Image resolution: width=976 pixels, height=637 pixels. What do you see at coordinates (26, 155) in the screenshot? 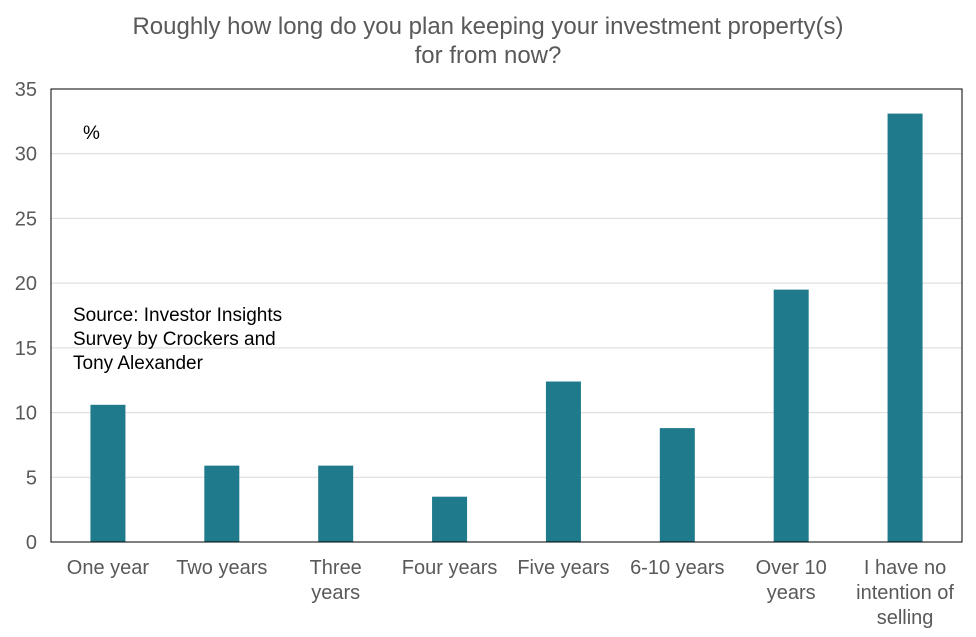
I see `y-tick-label: 30` at bounding box center [26, 155].